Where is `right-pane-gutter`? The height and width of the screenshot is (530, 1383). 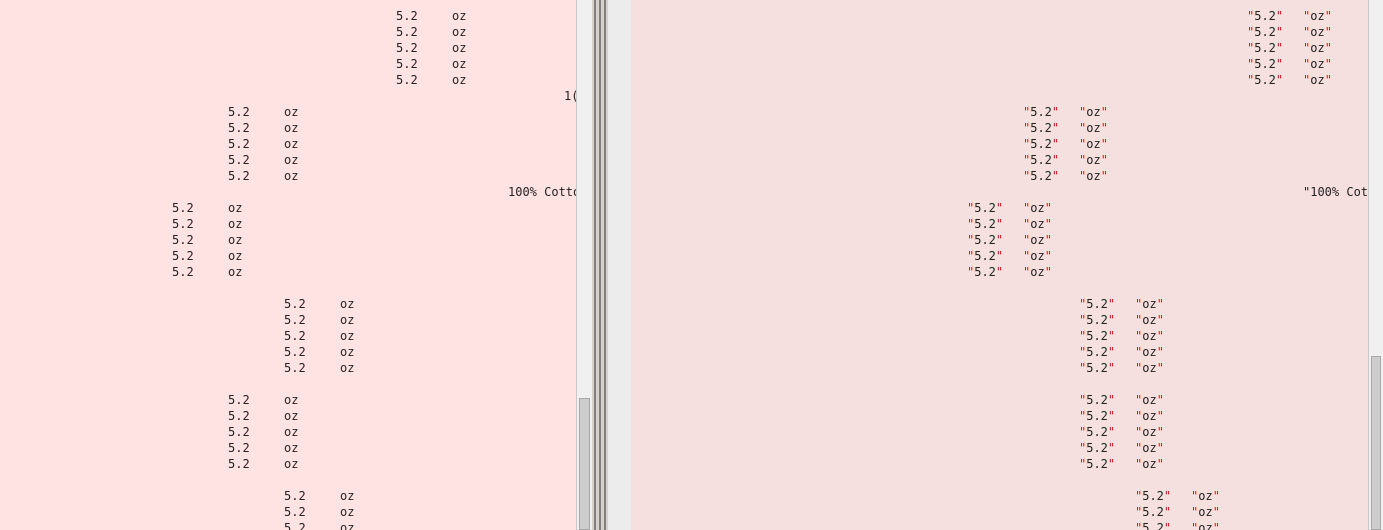 right-pane-gutter is located at coordinates (619, 265).